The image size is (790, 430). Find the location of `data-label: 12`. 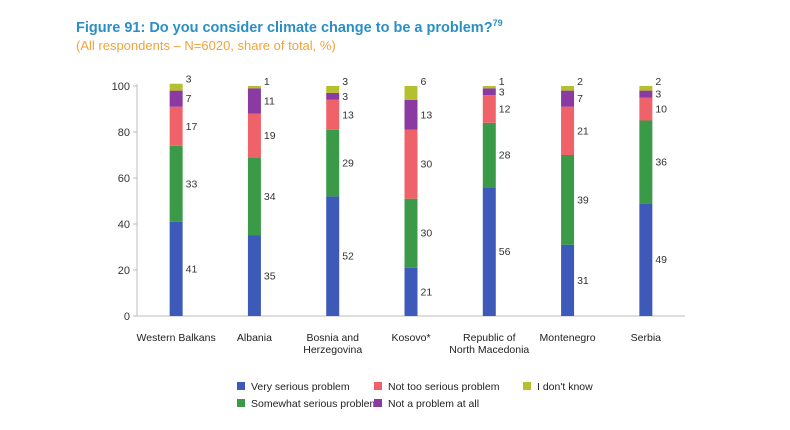

data-label: 12 is located at coordinates (505, 110).